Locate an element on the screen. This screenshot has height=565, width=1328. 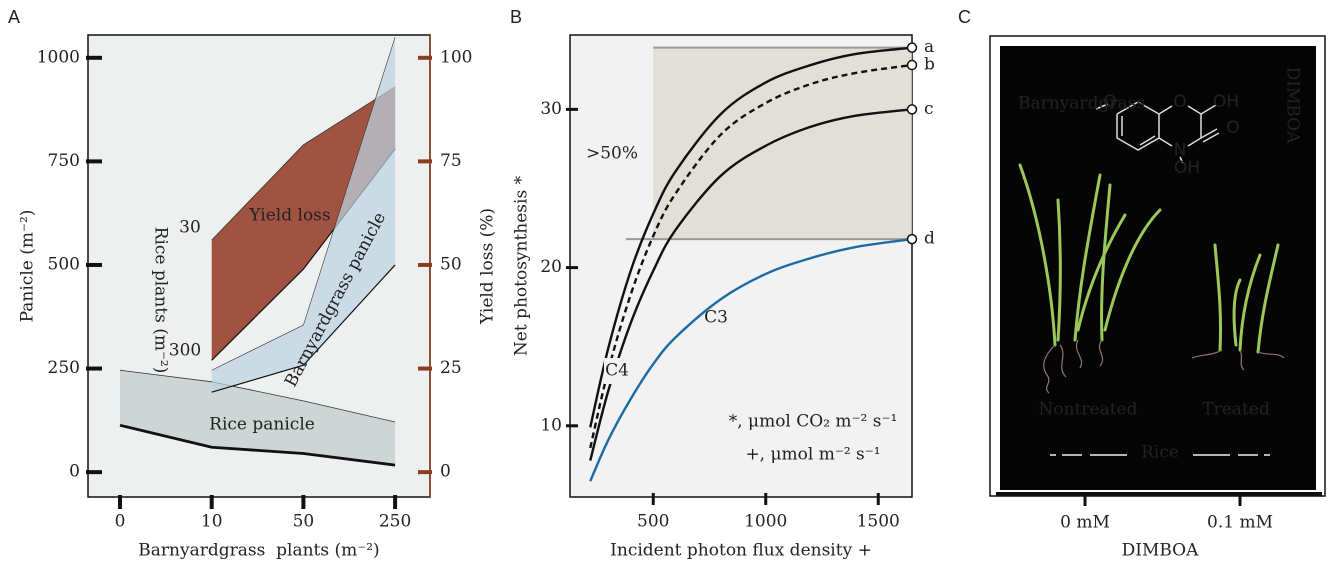
c3-label: C3 is located at coordinates (716, 318).